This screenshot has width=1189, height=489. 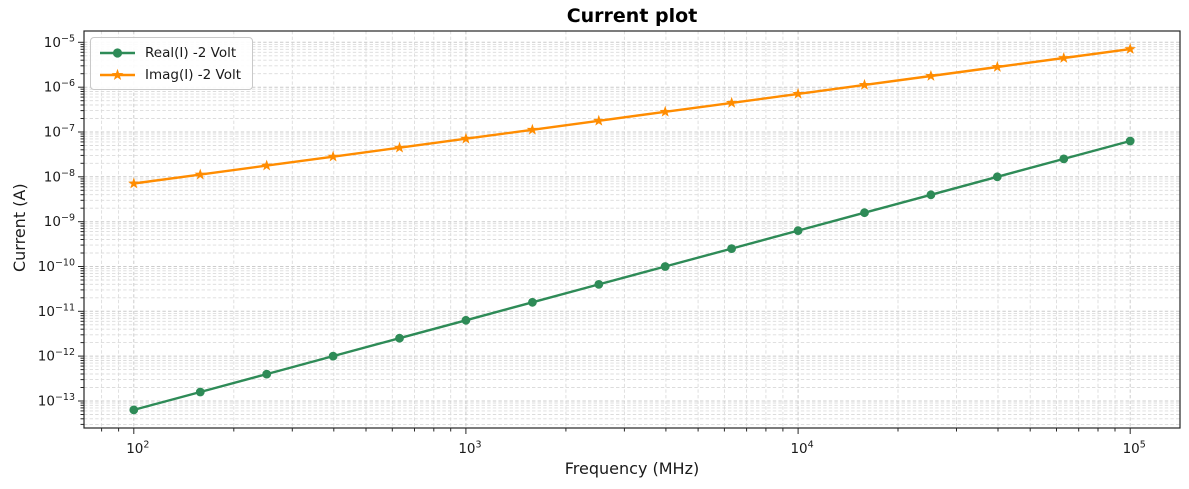 I want to click on legend-row-imag: Imag(I) -2 Volt, so click(x=170, y=74).